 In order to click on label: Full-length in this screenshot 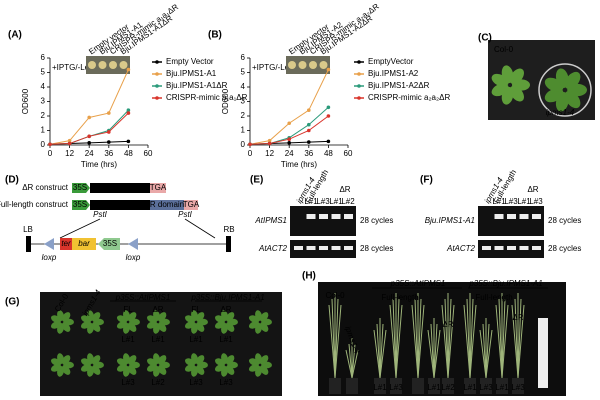, I will do `click(399, 297)`.